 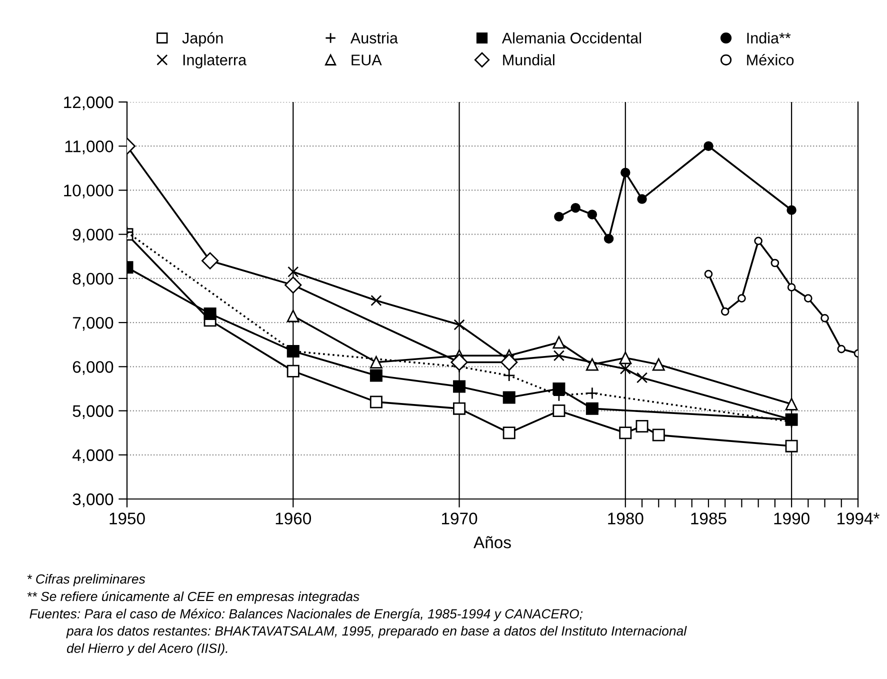 What do you see at coordinates (376, 632) in the screenshot?
I see `text: para los datos restantes: BHAKTAVATSALAM, 1995, preparado en base a datos del Instituto Internacional` at bounding box center [376, 632].